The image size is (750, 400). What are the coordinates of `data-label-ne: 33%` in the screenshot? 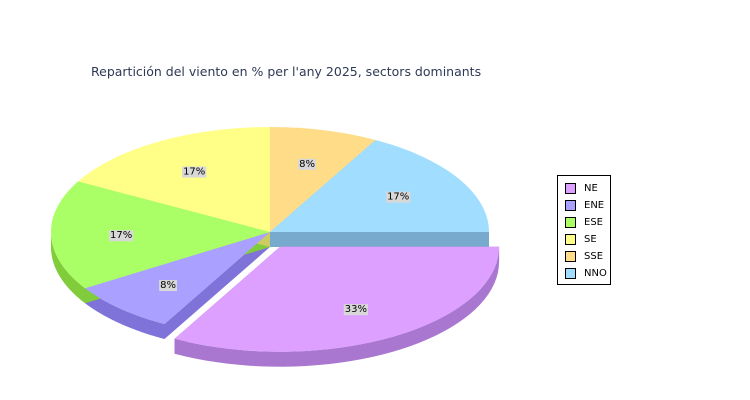 It's located at (356, 309).